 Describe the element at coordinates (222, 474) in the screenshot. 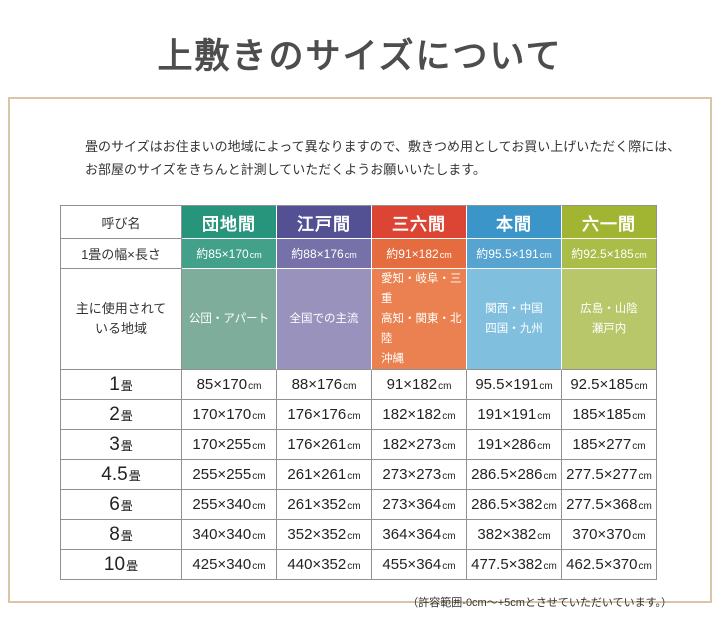

I see `size-value: 255×255` at that location.